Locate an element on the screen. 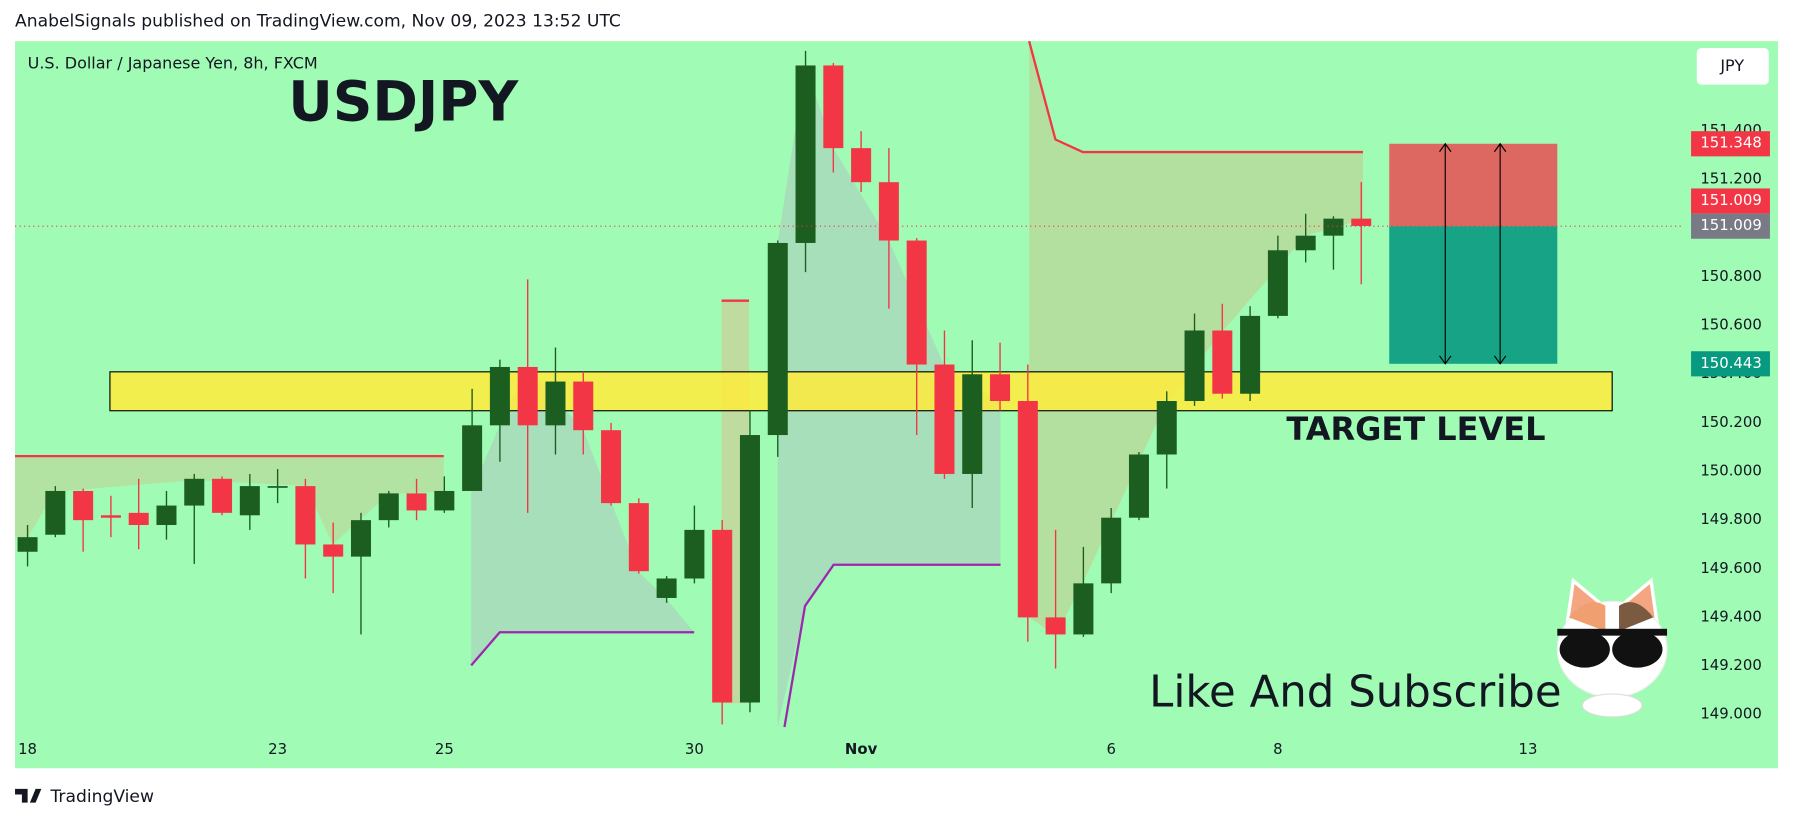  symbol-label: USDJPY is located at coordinates (403, 101).